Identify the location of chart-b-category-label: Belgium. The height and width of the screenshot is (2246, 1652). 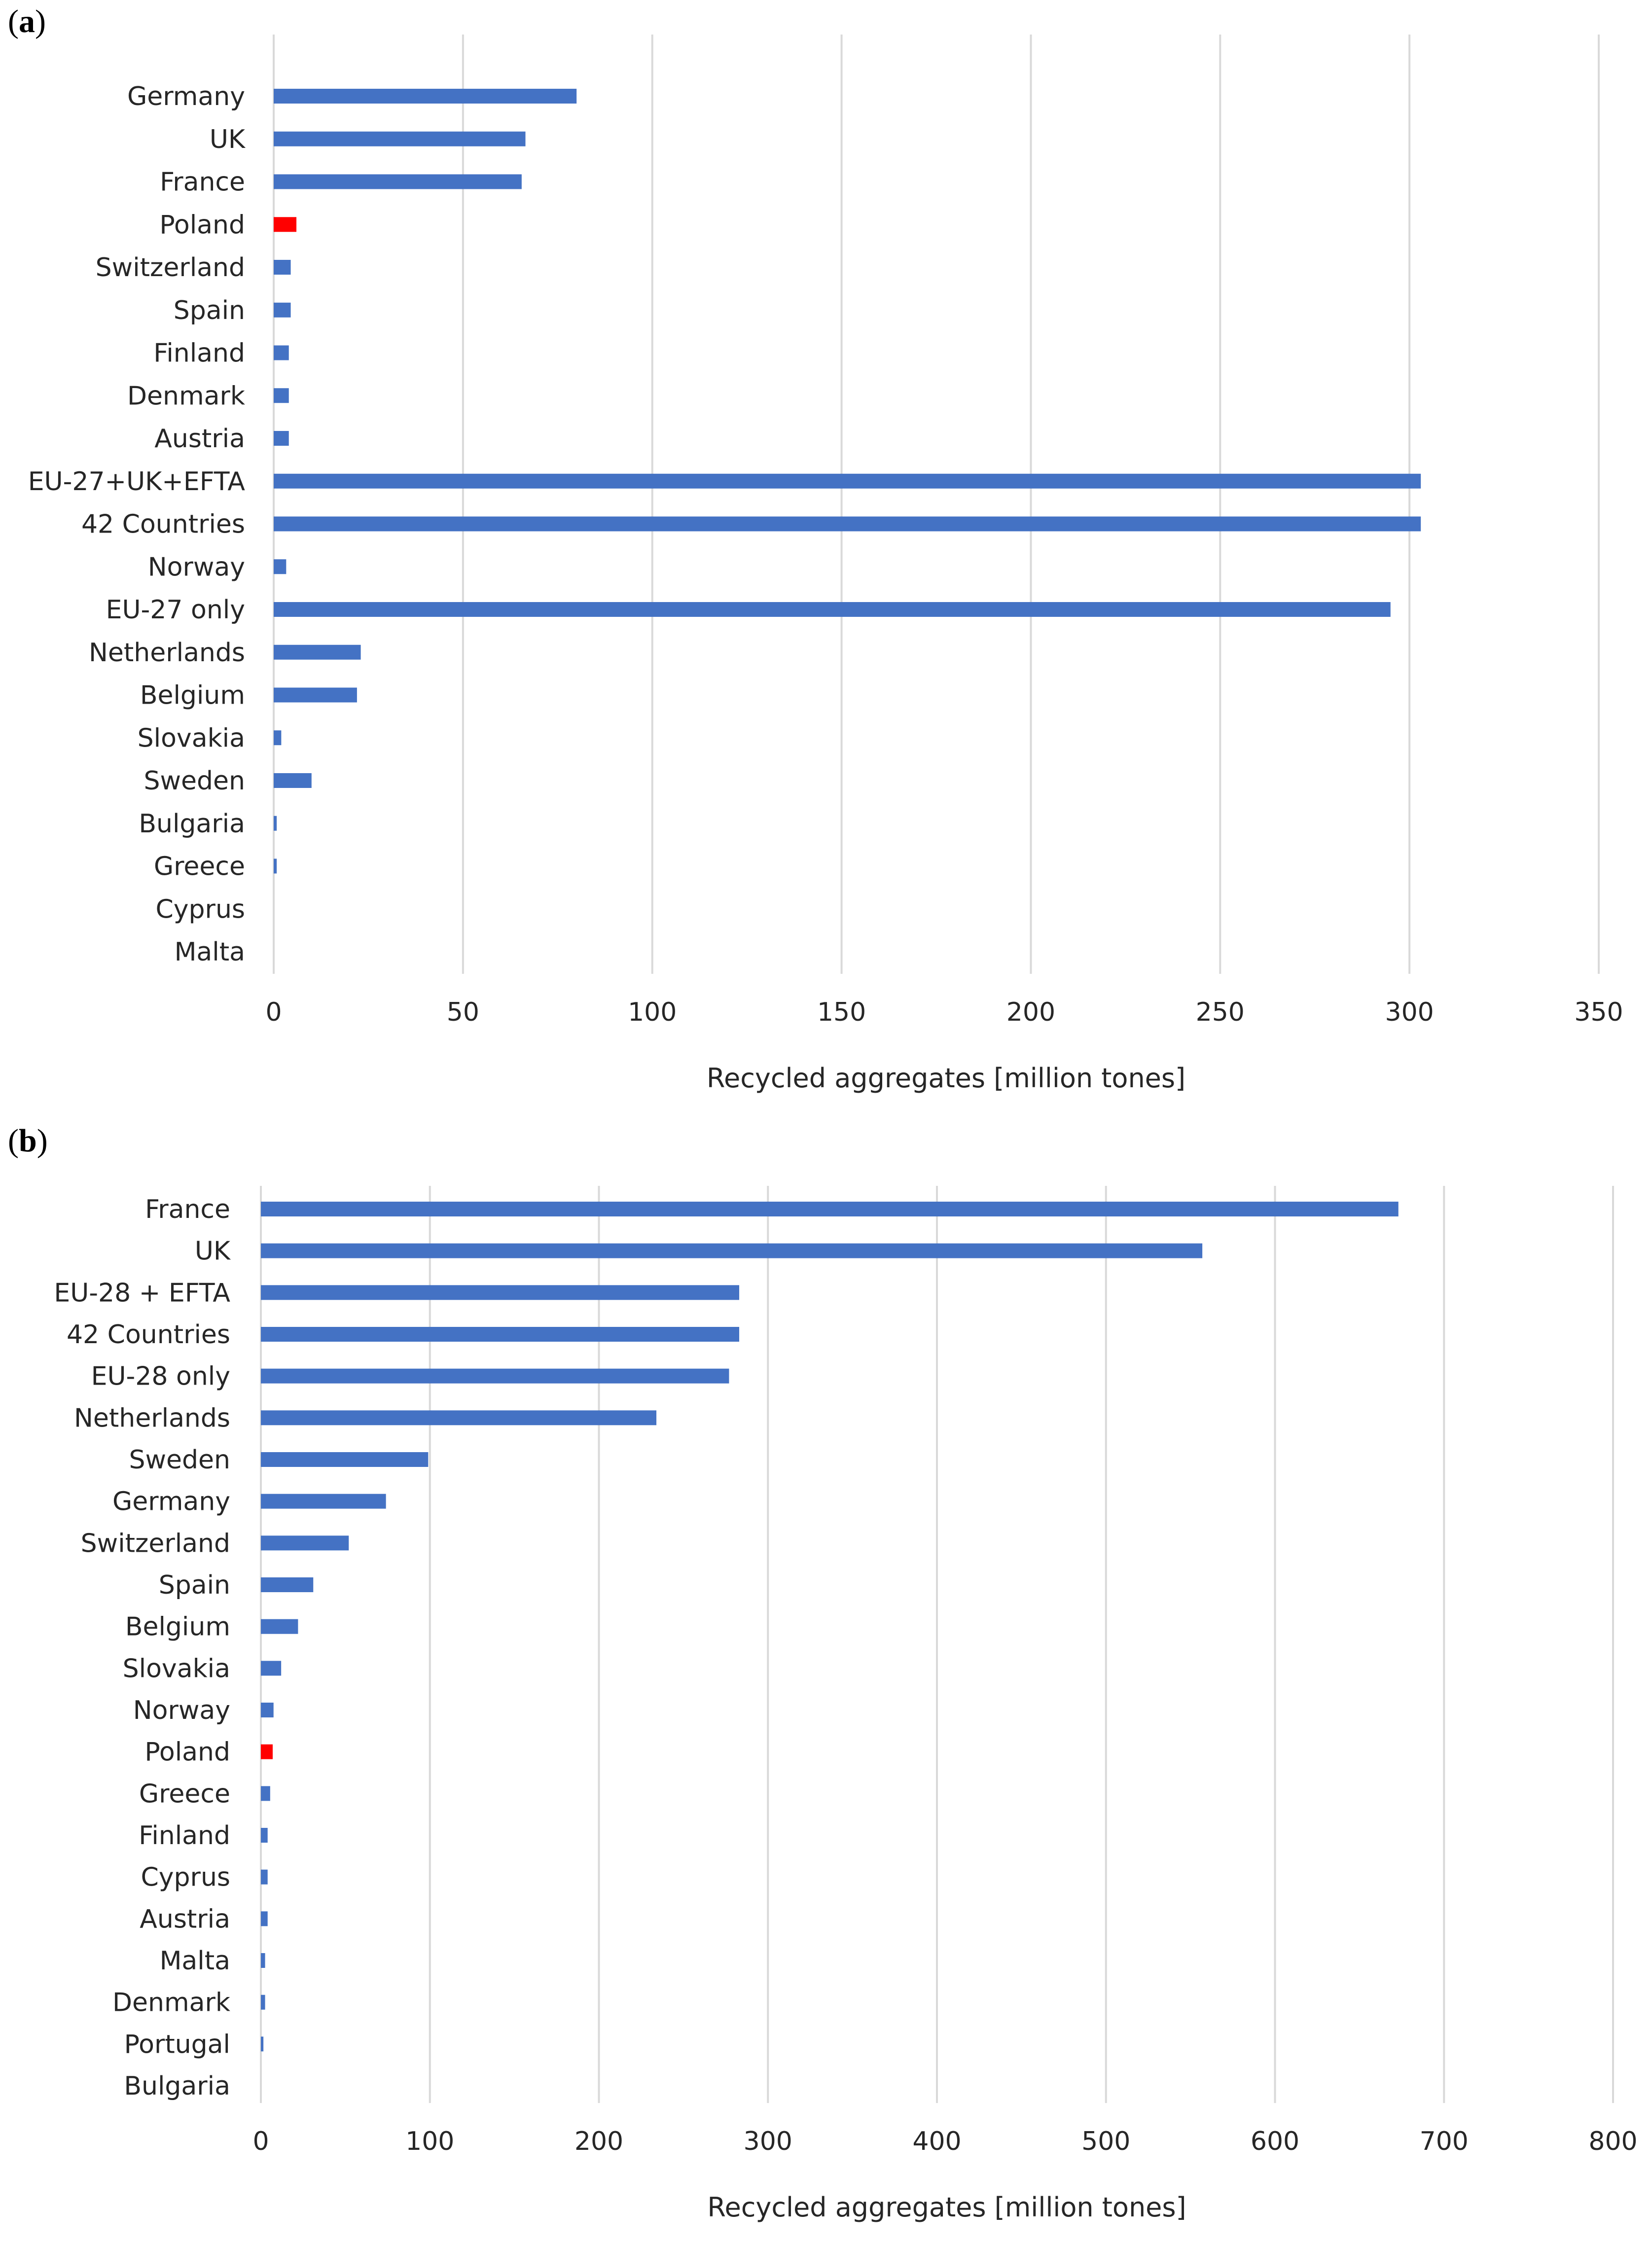
(177, 1627).